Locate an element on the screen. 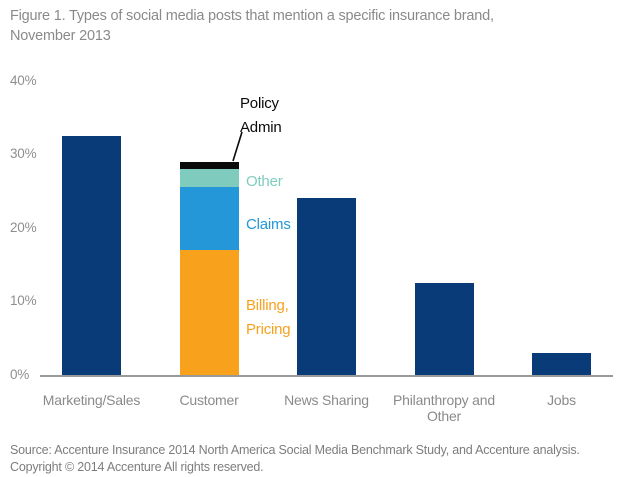 The height and width of the screenshot is (477, 623). bar-segment-customer-other is located at coordinates (209, 178).